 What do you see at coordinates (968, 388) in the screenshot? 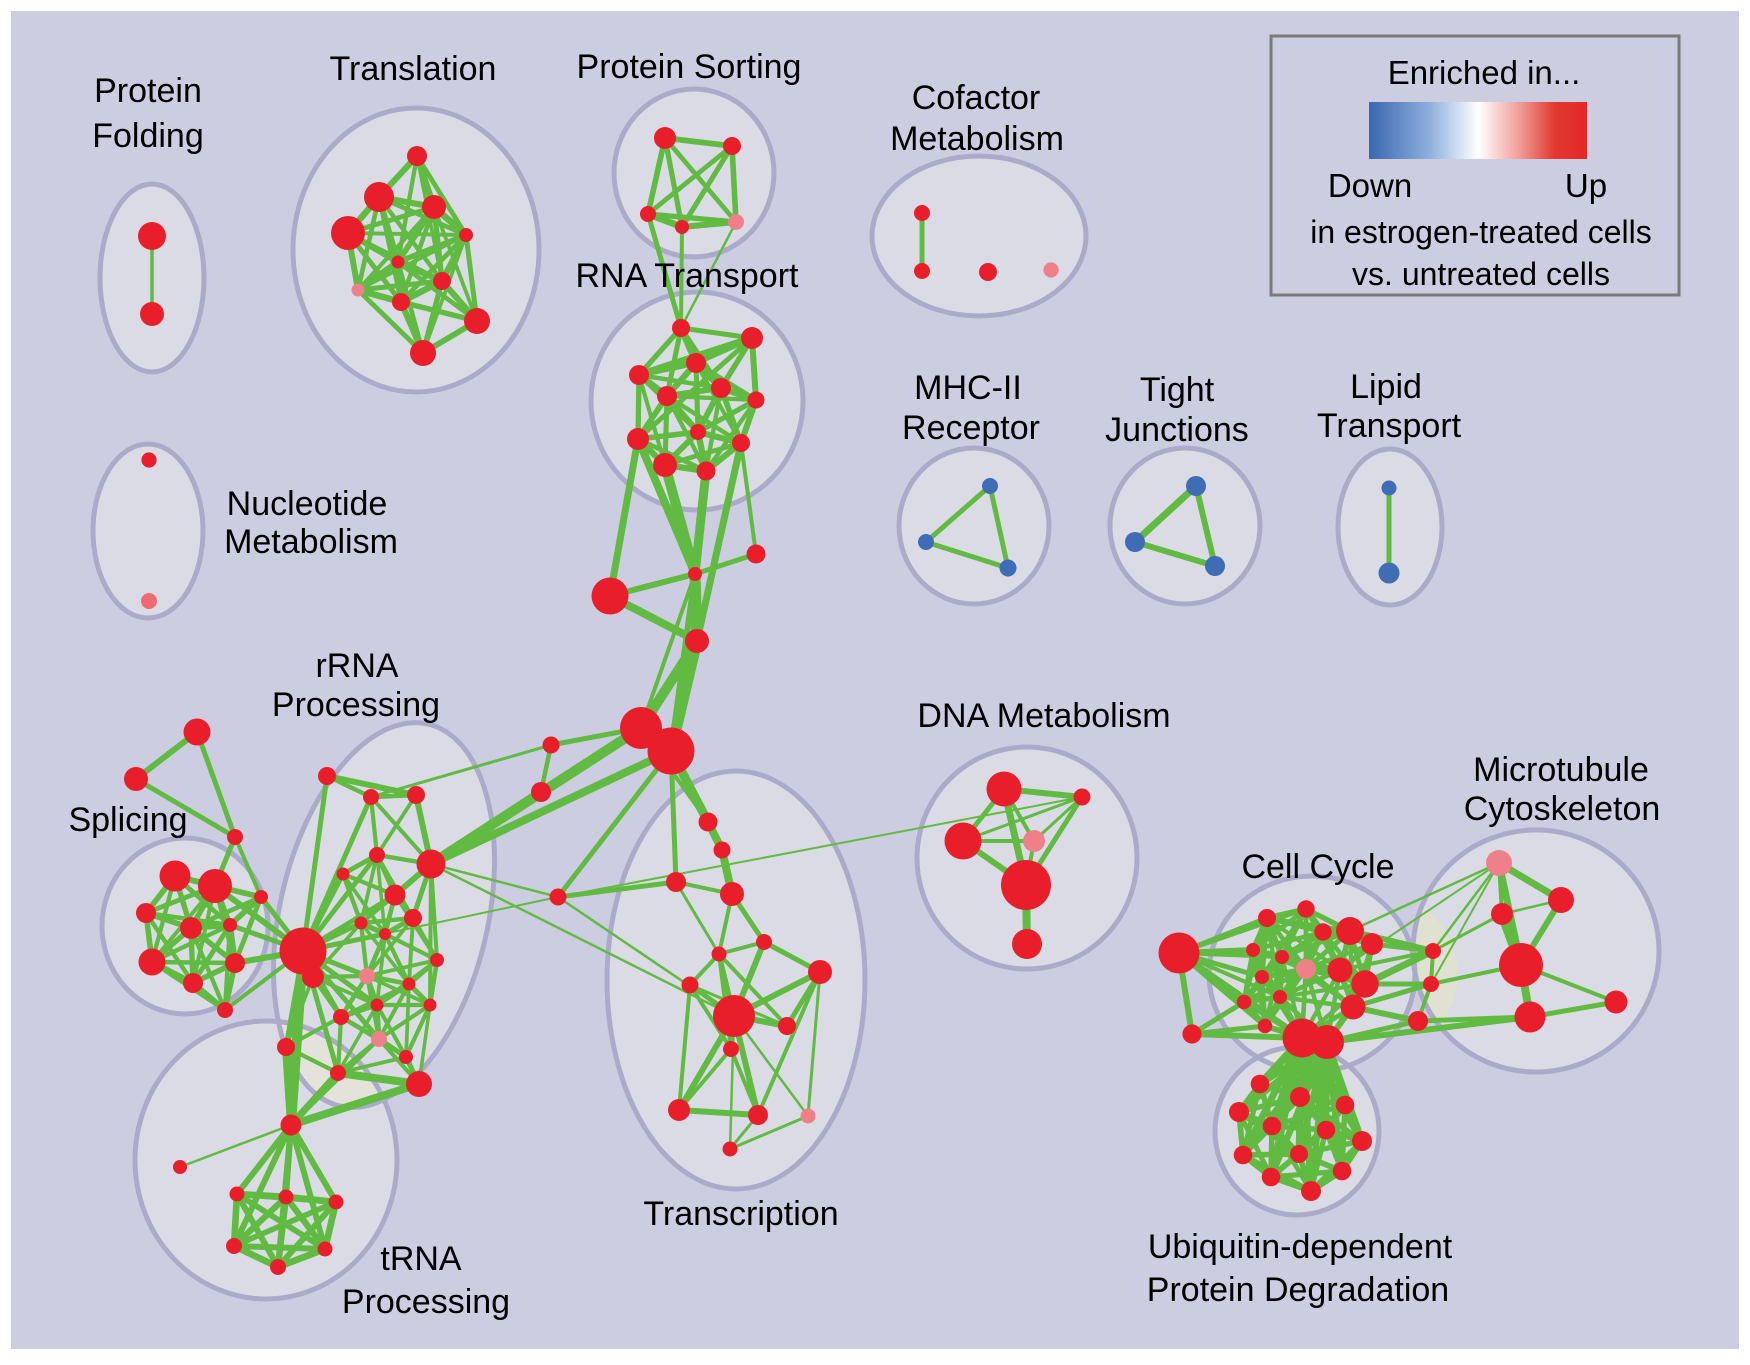
I see `svg-text: MHC-II` at bounding box center [968, 388].